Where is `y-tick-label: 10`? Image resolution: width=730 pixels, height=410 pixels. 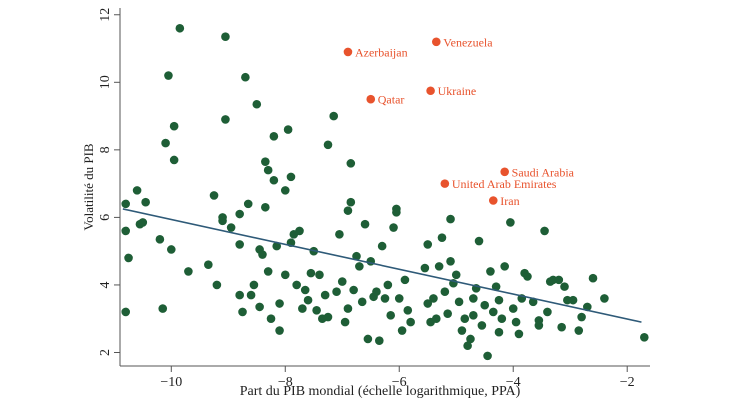
y-tick-label: 10 is located at coordinates (105, 82).